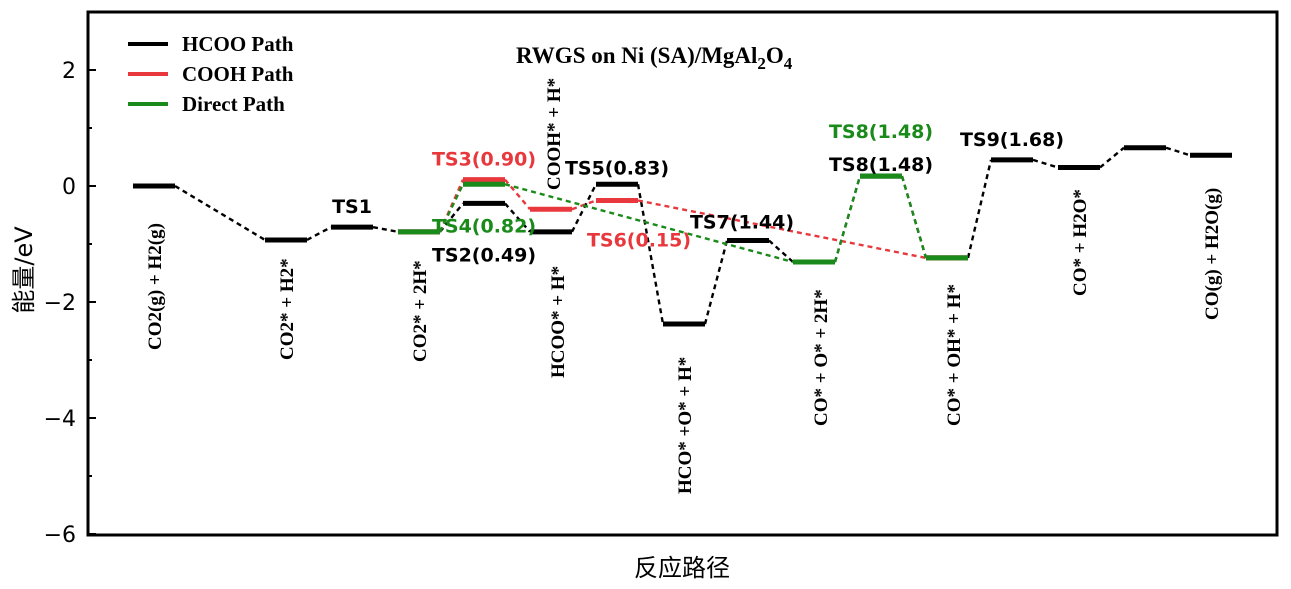 The width and height of the screenshot is (1291, 589). What do you see at coordinates (484, 226) in the screenshot?
I see `ts-label: TS4(0.82)` at bounding box center [484, 226].